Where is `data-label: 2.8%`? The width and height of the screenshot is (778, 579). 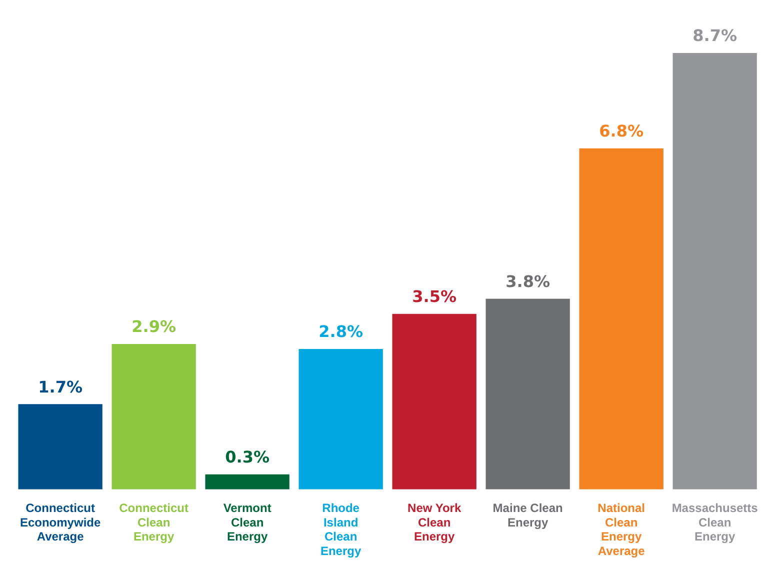 data-label: 2.8% is located at coordinates (341, 332).